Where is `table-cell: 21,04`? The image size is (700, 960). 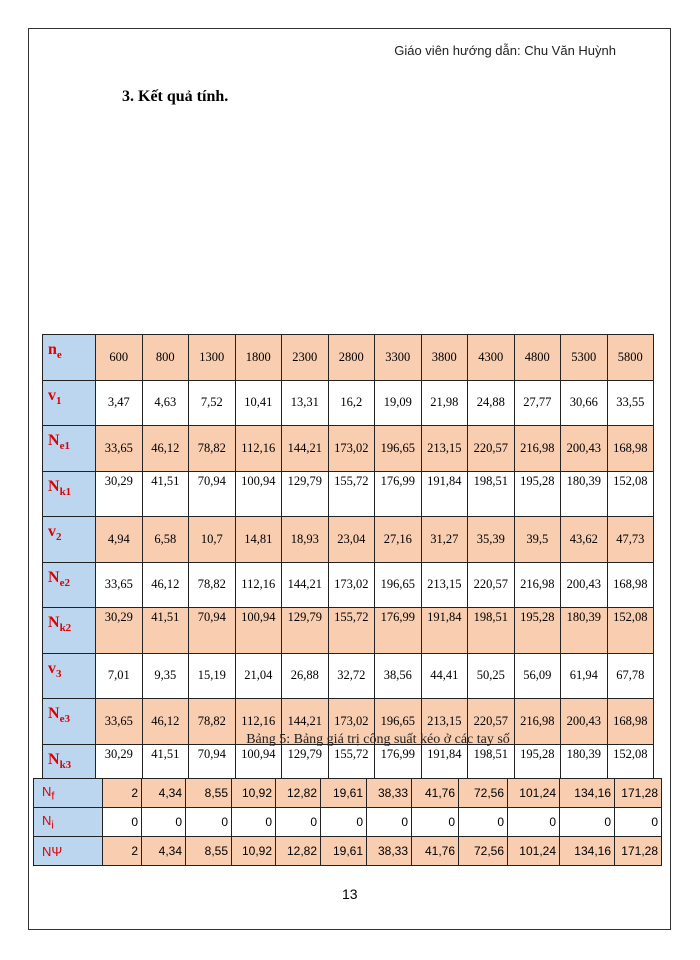 table-cell: 21,04 is located at coordinates (258, 675).